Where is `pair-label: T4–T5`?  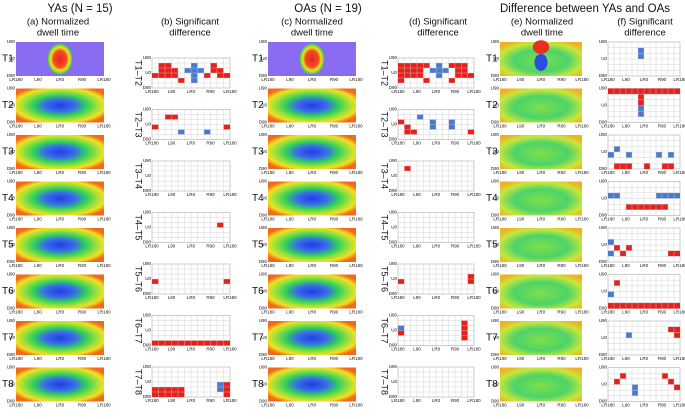 pair-label: T4–T5 is located at coordinates (139, 227).